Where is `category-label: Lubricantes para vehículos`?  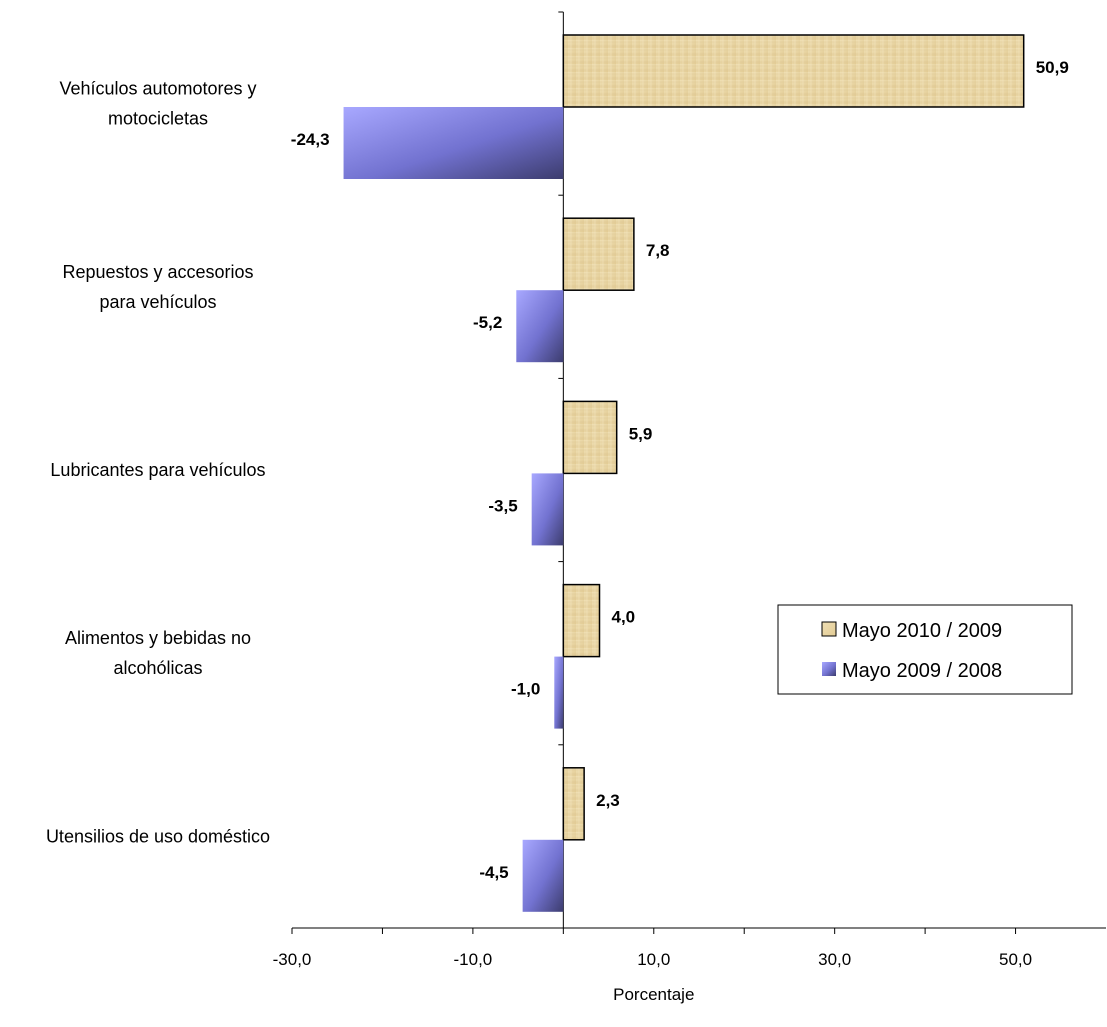
category-label: Lubricantes para vehículos is located at coordinates (157, 470).